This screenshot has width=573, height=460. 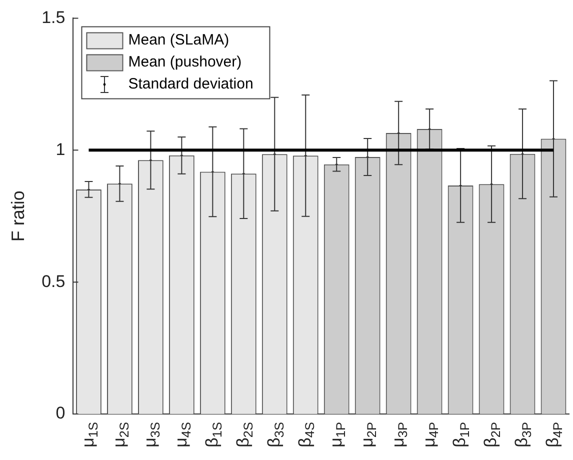 What do you see at coordinates (337, 435) in the screenshot?
I see `x-tick-label: μ1P` at bounding box center [337, 435].